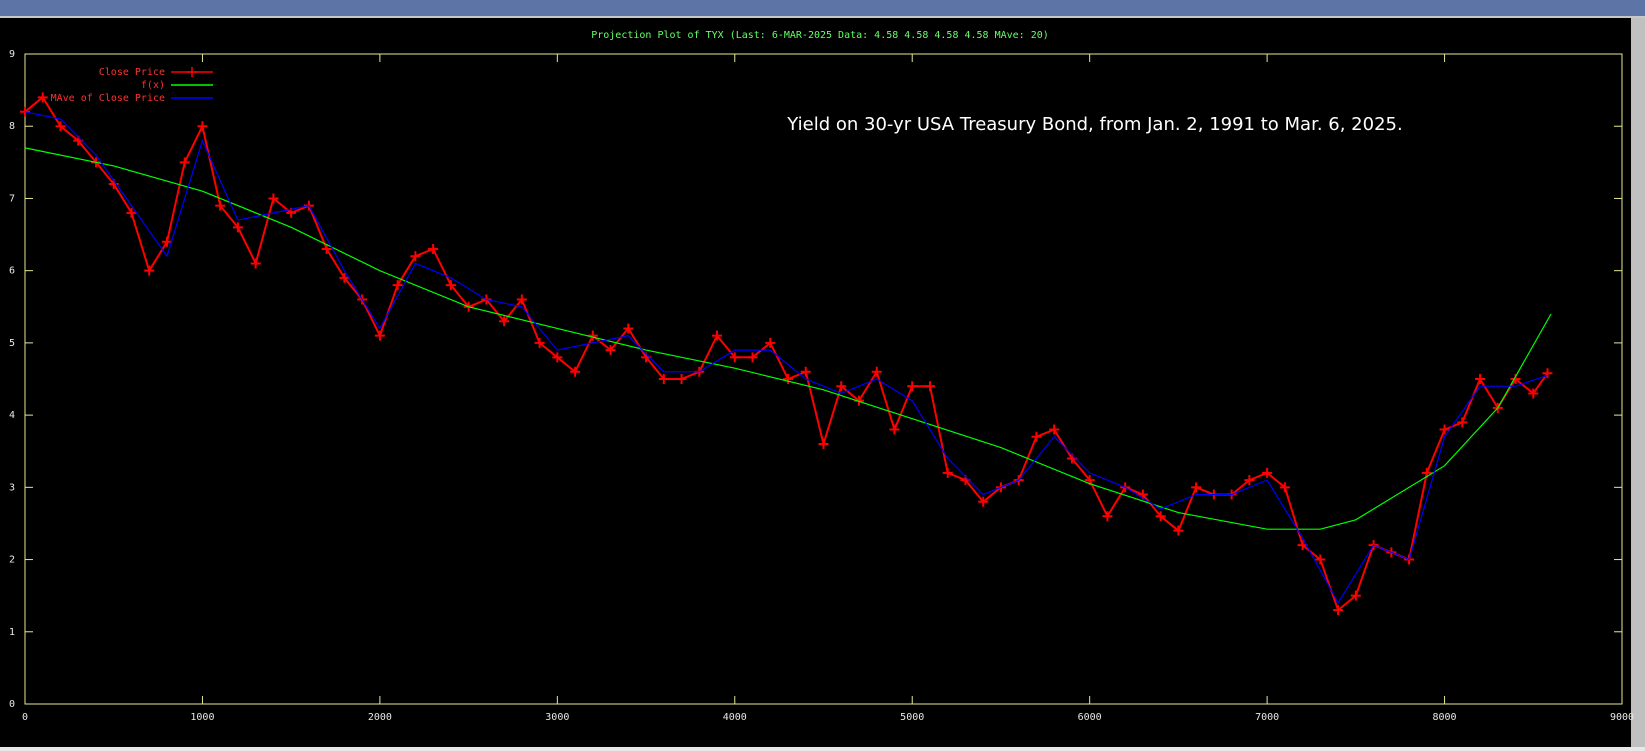  Describe the element at coordinates (25, 717) in the screenshot. I see `x-tick-label: 0` at that location.